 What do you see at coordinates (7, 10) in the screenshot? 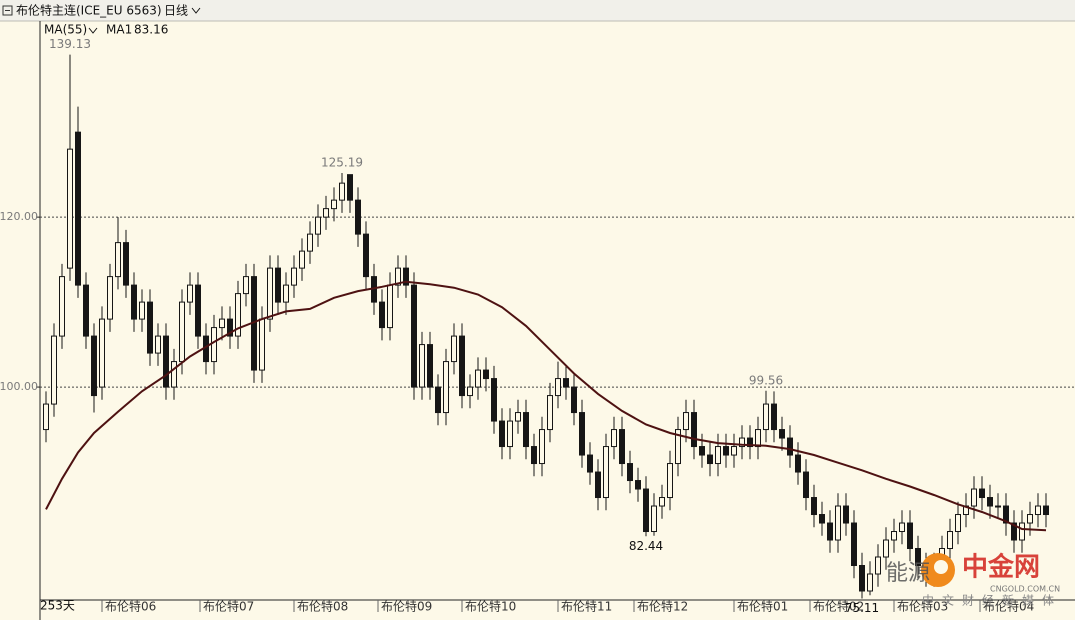
I see `header-icon` at bounding box center [7, 10].